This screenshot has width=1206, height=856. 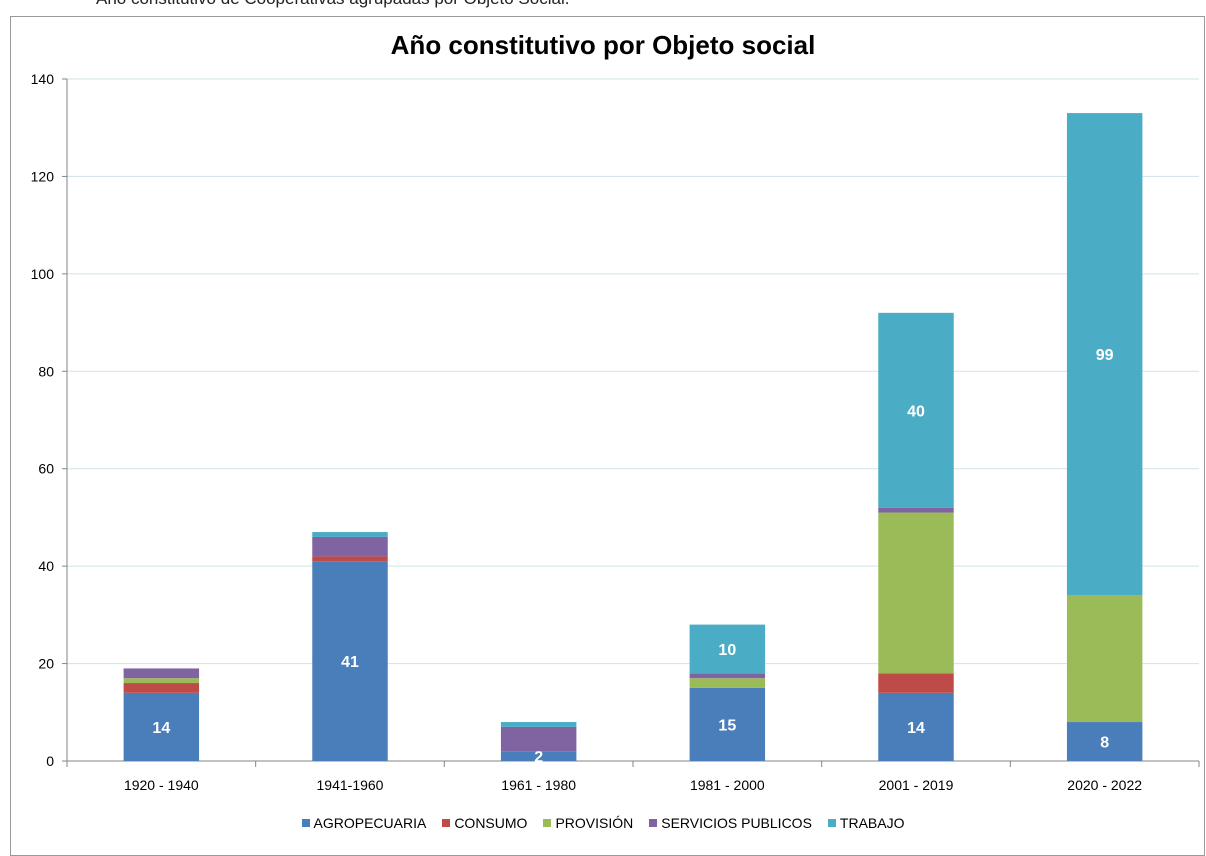 I want to click on data-label: 40, so click(x=916, y=411).